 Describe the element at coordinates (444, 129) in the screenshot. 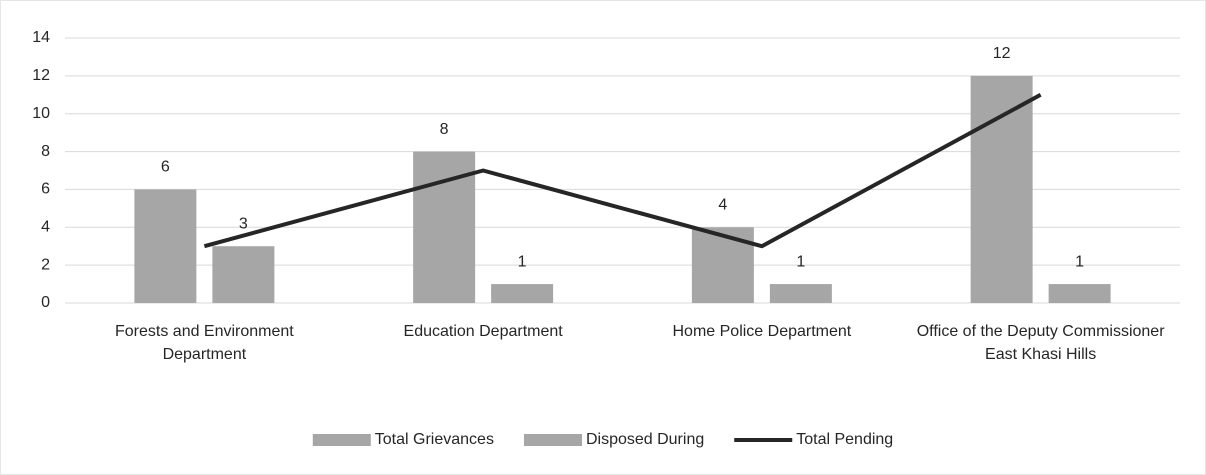

I see `data-label: 8` at that location.